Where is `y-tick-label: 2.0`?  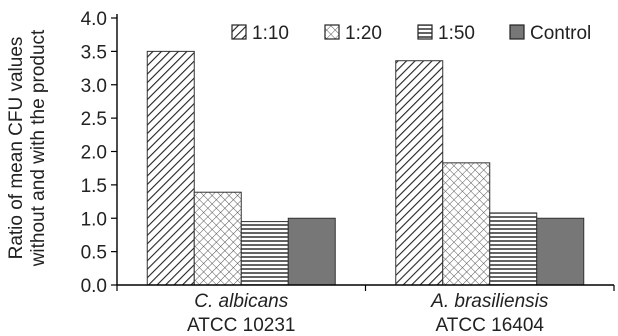
y-tick-label: 2.0 is located at coordinates (94, 153).